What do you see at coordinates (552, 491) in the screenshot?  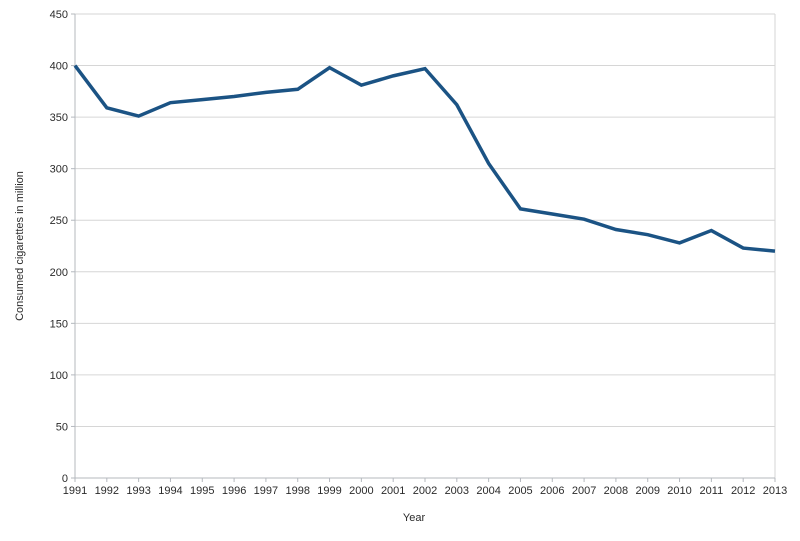 I see `x-tick-label: 2006` at bounding box center [552, 491].